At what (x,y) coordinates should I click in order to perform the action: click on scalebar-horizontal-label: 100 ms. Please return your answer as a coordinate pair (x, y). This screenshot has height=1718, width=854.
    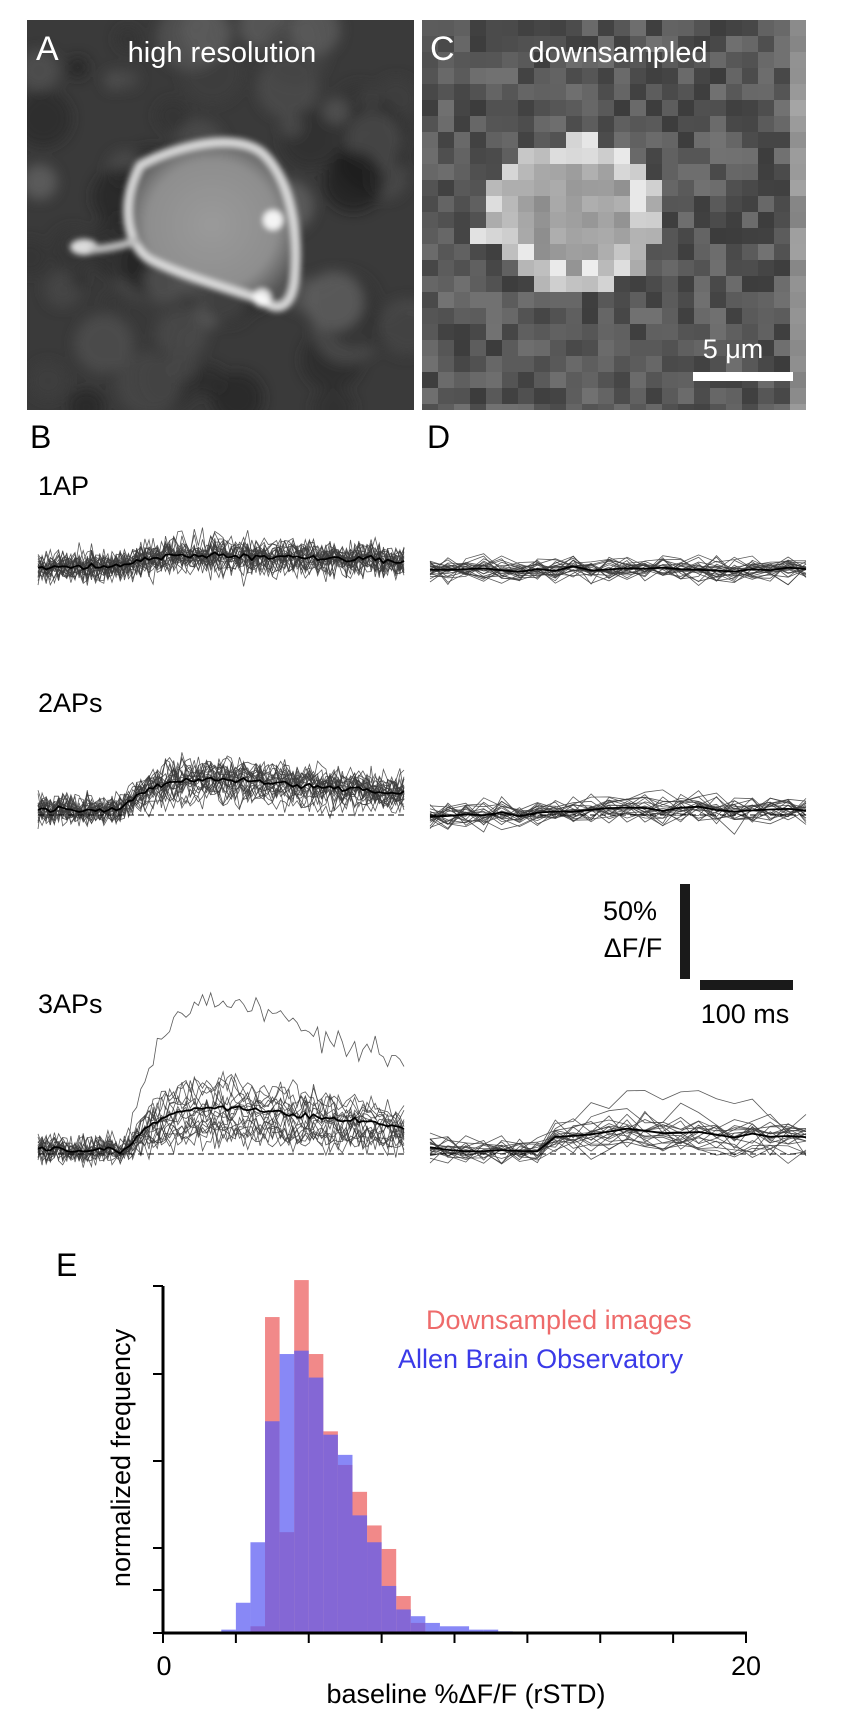
    Looking at the image, I should click on (745, 1014).